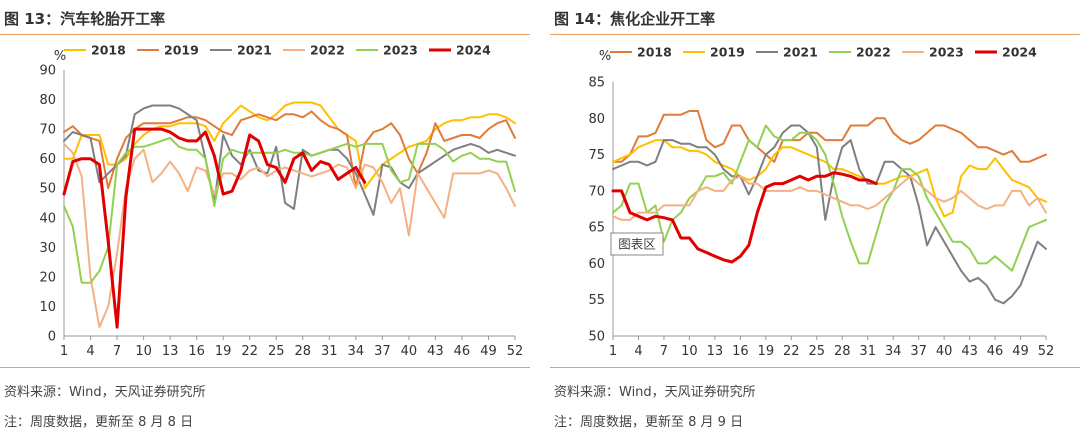 This screenshot has height=433, width=1080. What do you see at coordinates (596, 155) in the screenshot?
I see `y-tick-label: 75` at bounding box center [596, 155].